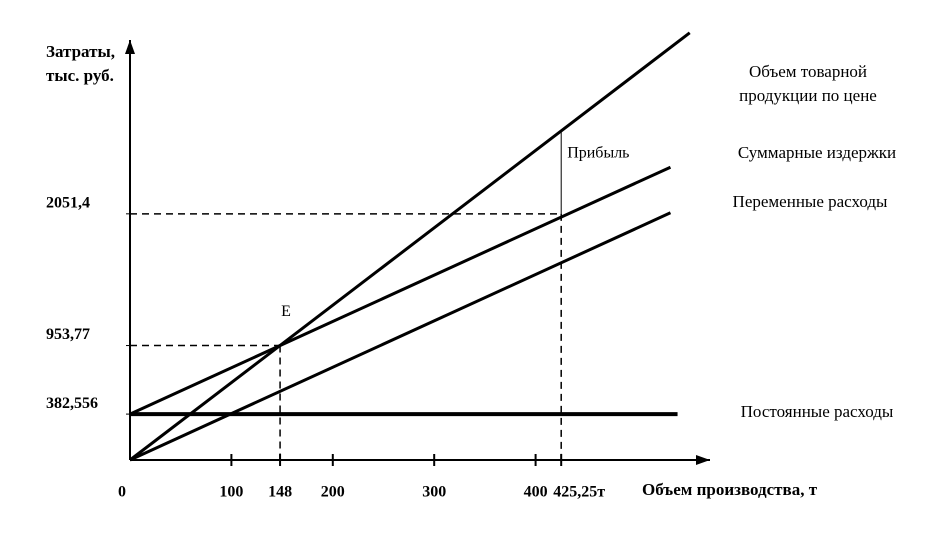 The image size is (932, 536). Describe the element at coordinates (333, 492) in the screenshot. I see `x-tick-label: 200` at that location.